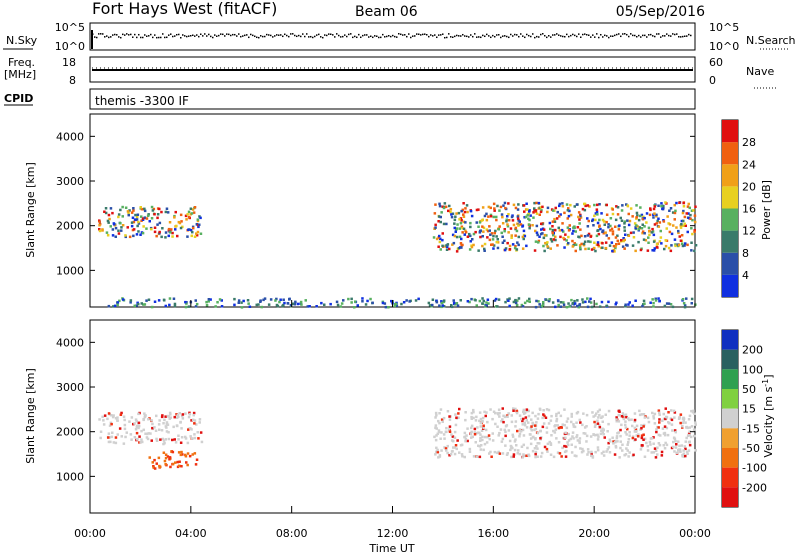 This screenshot has height=554, width=800. Describe the element at coordinates (70, 27) in the screenshot. I see `nsky-tick-top: 10^5` at that location.